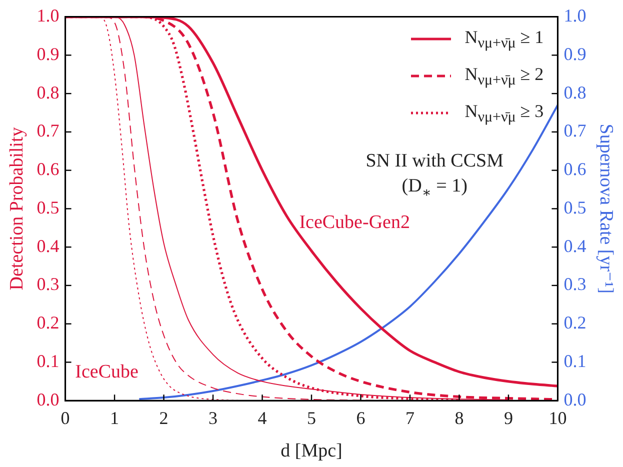  What do you see at coordinates (508, 418) in the screenshot?
I see `x-tick-label: 9` at bounding box center [508, 418].